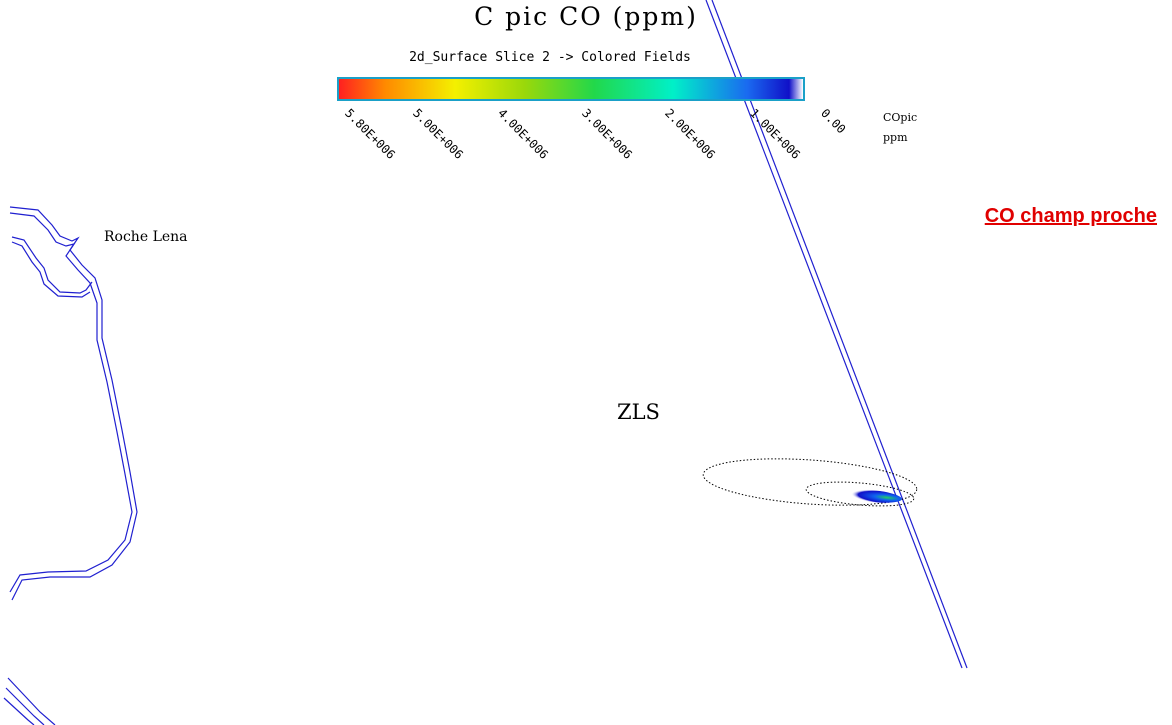 Image resolution: width=1172 pixels, height=725 pixels. I want to click on colorbar-unit: ppm, so click(895, 137).